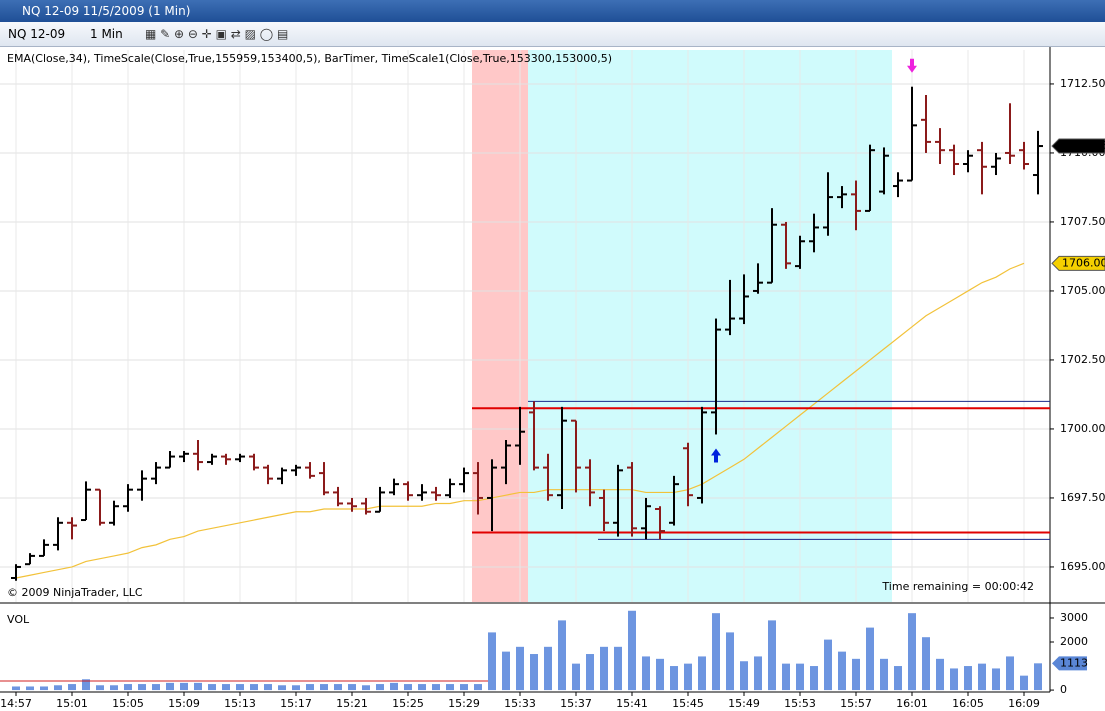 The image size is (1105, 711). What do you see at coordinates (744, 703) in the screenshot?
I see `x-tick-label: 15:49` at bounding box center [744, 703].